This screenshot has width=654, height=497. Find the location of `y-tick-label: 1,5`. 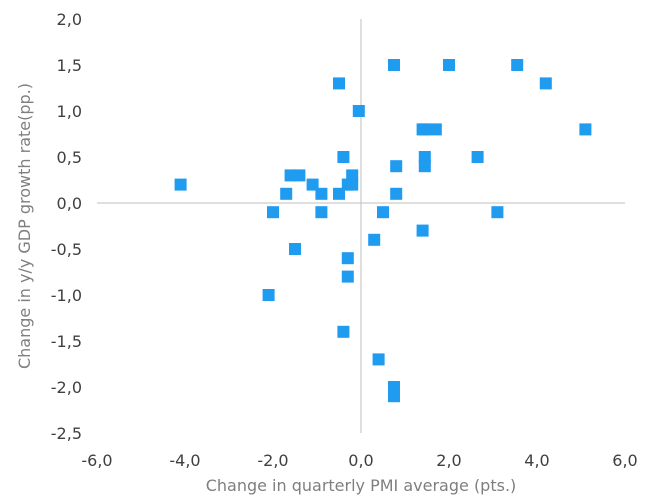

y-tick-label: 1,5 is located at coordinates (69, 65).